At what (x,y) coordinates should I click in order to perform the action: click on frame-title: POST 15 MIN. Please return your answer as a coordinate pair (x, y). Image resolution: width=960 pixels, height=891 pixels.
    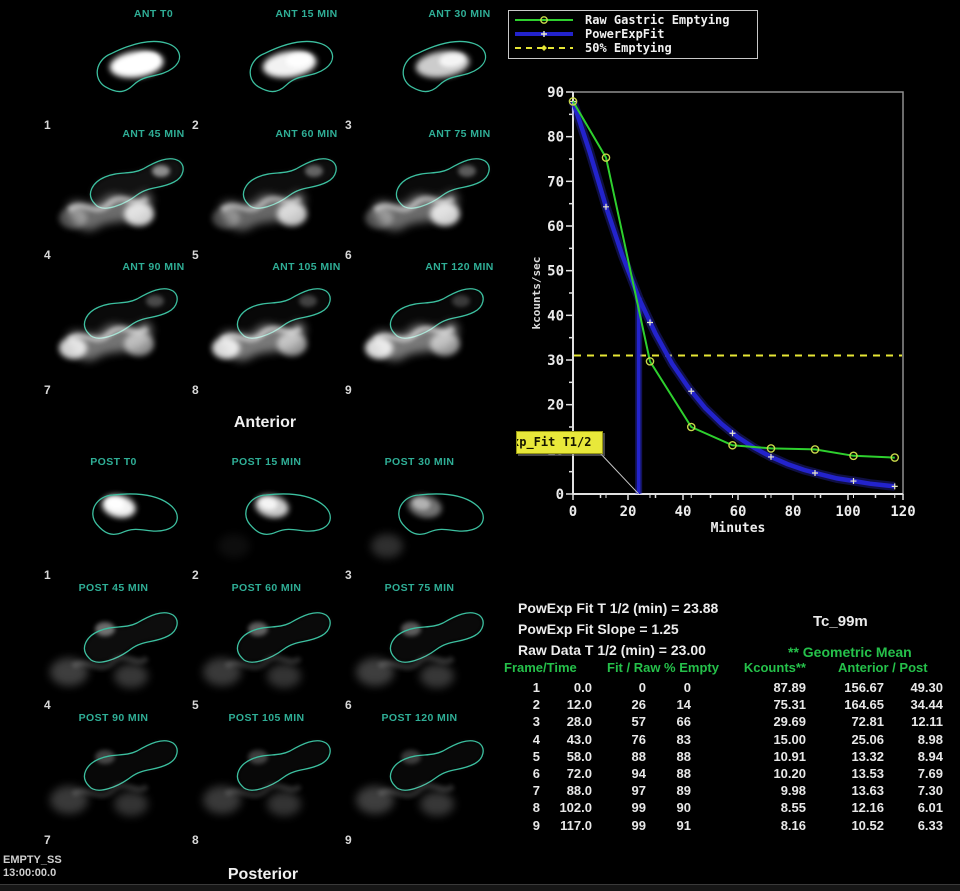
    Looking at the image, I should click on (266, 462).